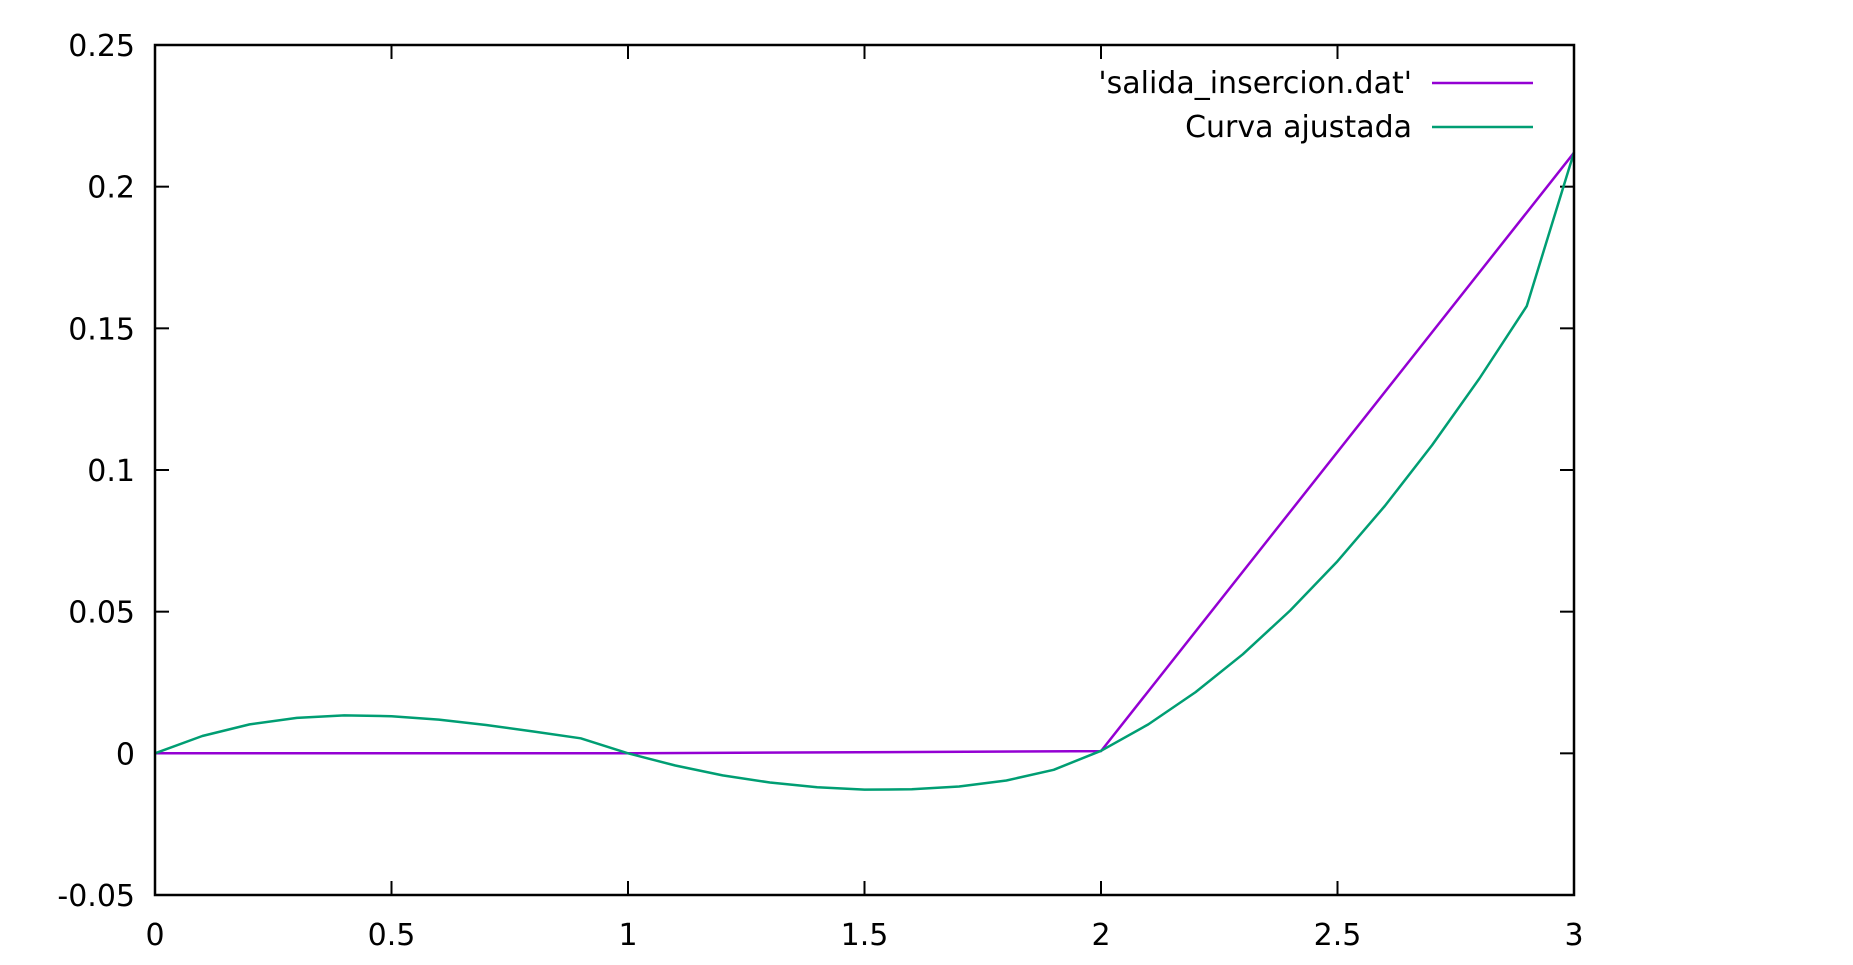  What do you see at coordinates (125, 754) in the screenshot?
I see `y-tick-label: 0` at bounding box center [125, 754].